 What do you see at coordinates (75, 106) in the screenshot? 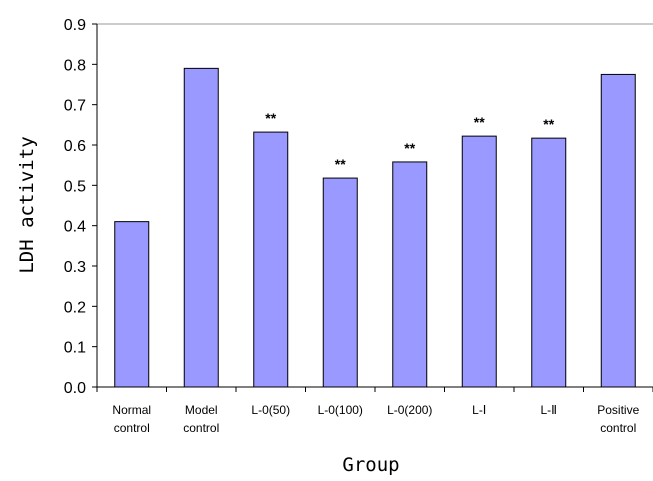
I see `y-tick-label: 0.7` at bounding box center [75, 106].